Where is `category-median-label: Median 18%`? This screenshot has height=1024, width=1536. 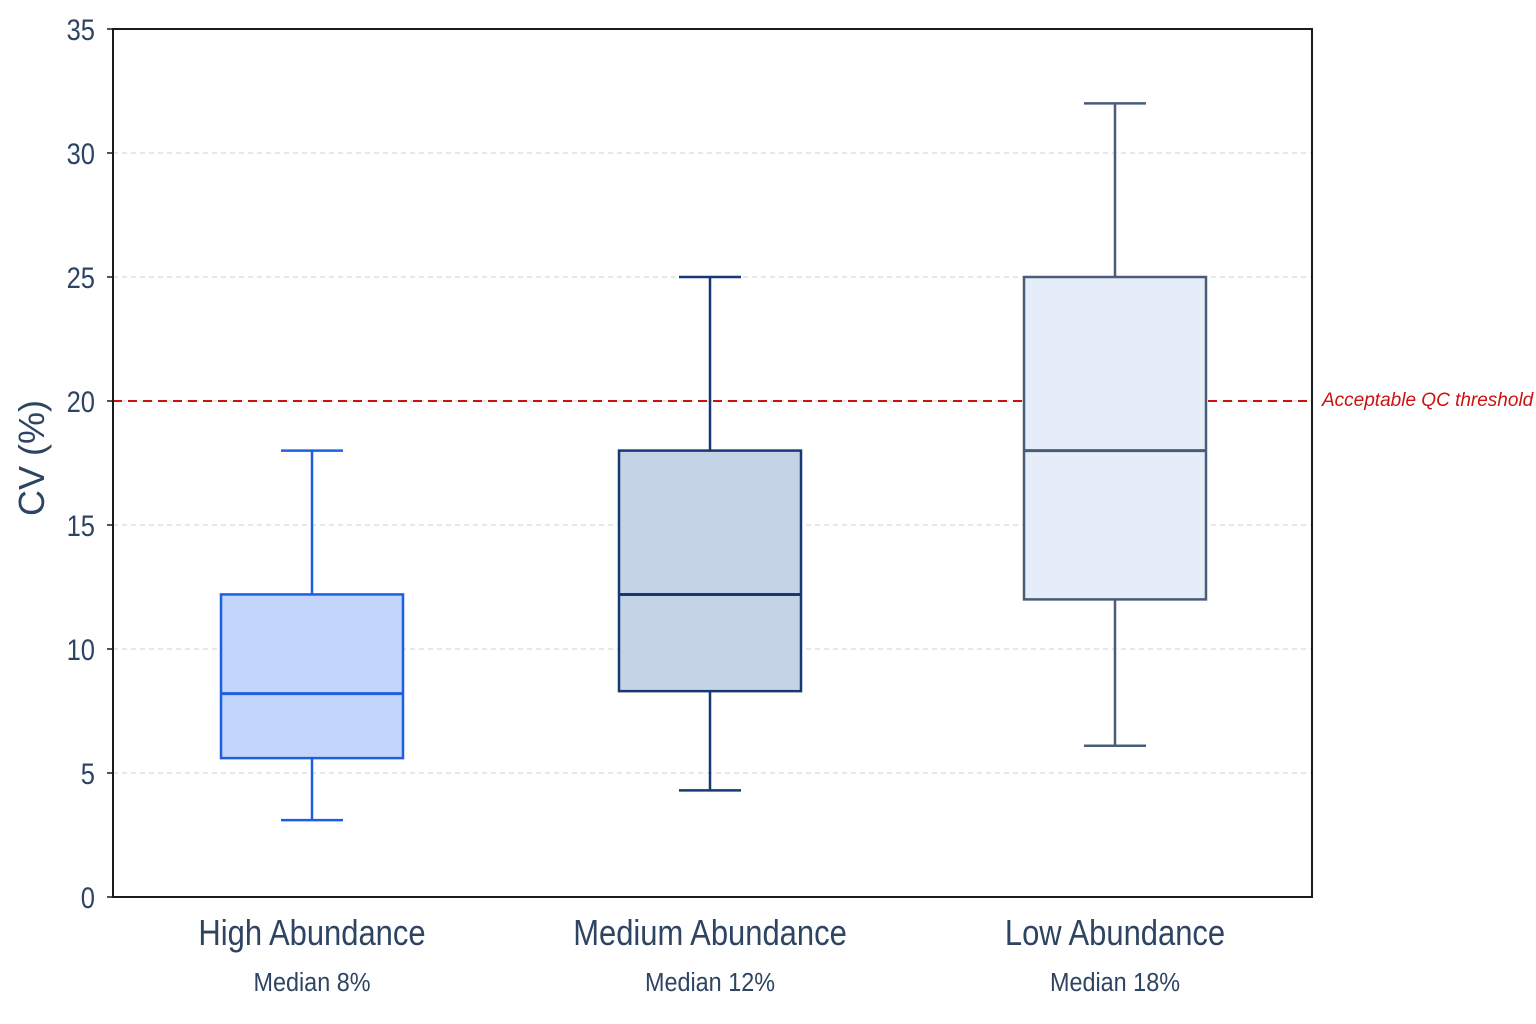 category-median-label: Median 18% is located at coordinates (1115, 983).